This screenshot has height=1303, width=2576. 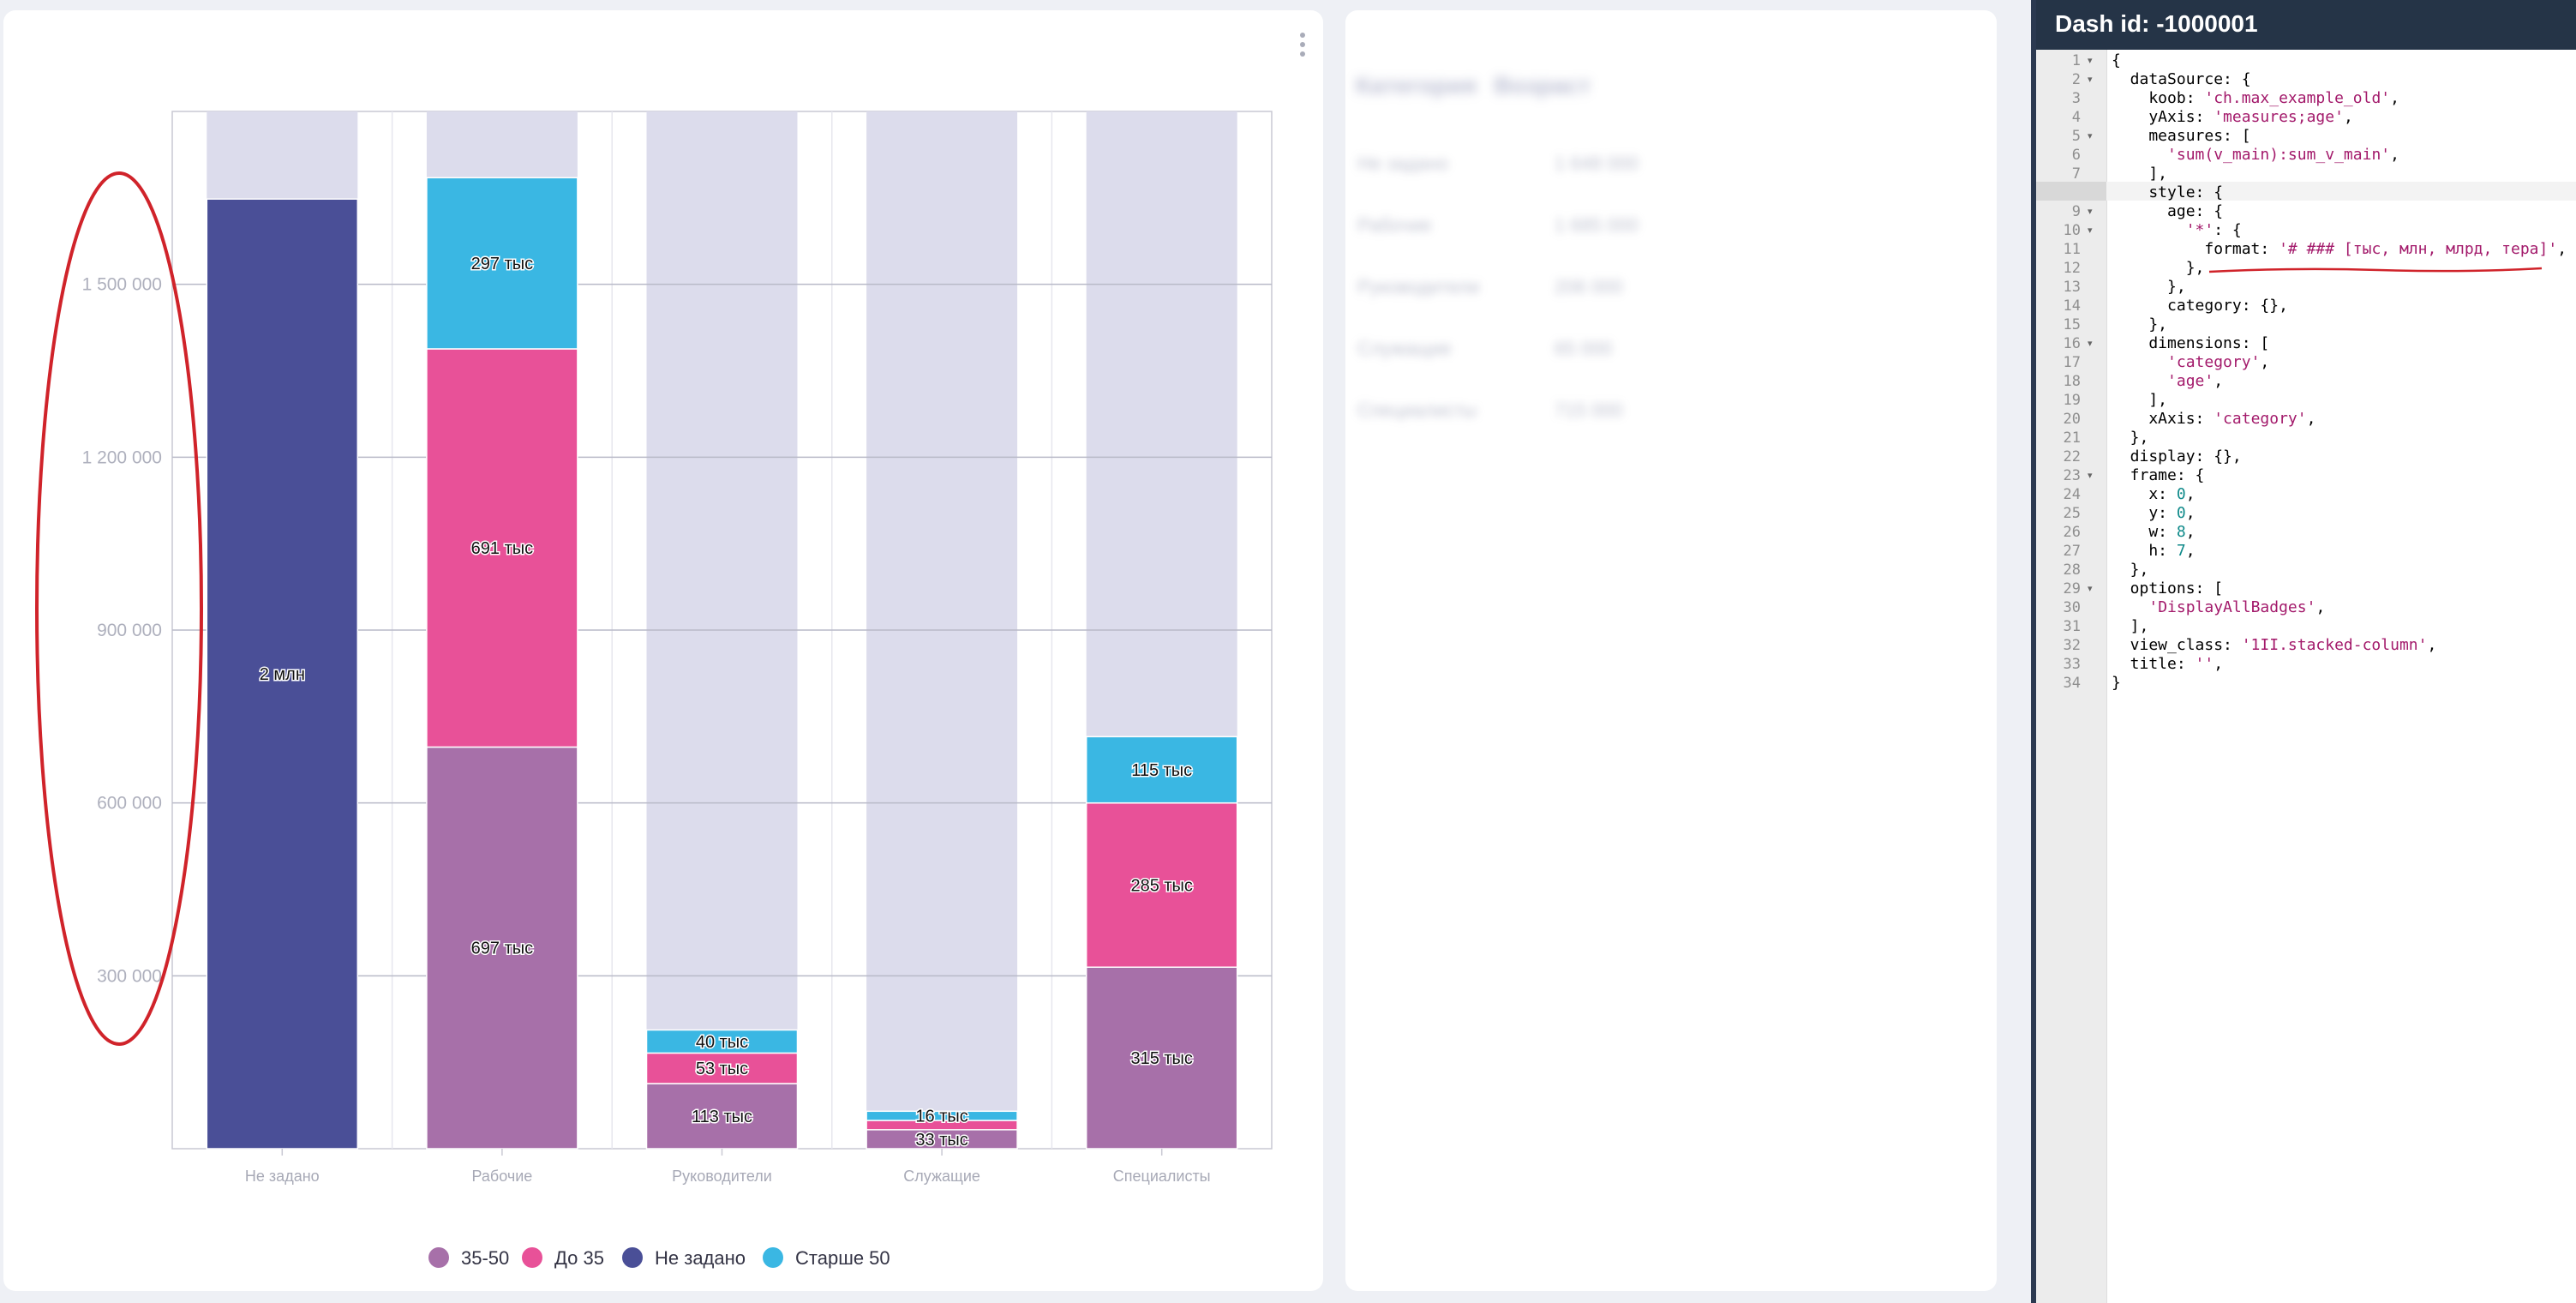 I want to click on y-tick-label: 1 500 000, so click(x=122, y=285).